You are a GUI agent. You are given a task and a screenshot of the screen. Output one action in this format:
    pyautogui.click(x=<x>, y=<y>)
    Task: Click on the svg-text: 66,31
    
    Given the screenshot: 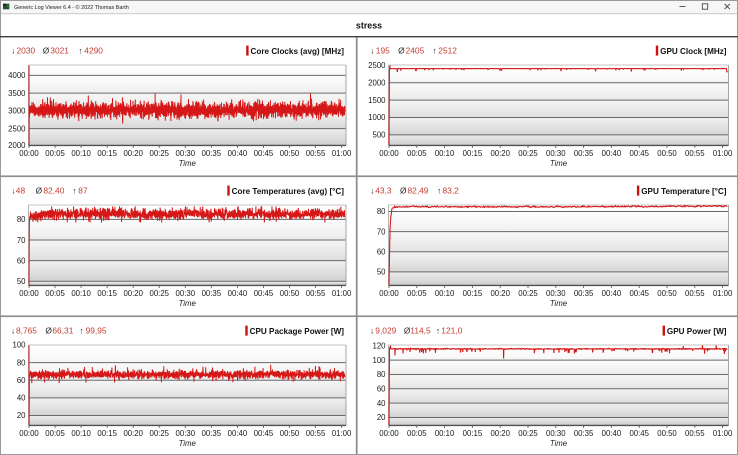 What is the action you would take?
    pyautogui.click(x=62, y=331)
    